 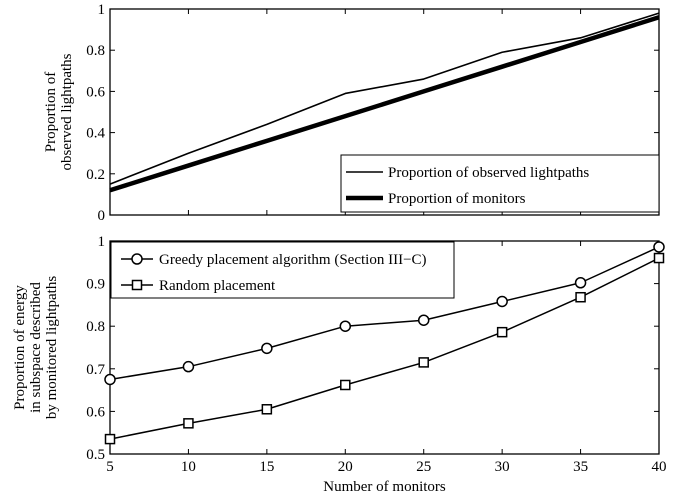 I want to click on y-tick-label: 0.2, so click(x=95, y=175).